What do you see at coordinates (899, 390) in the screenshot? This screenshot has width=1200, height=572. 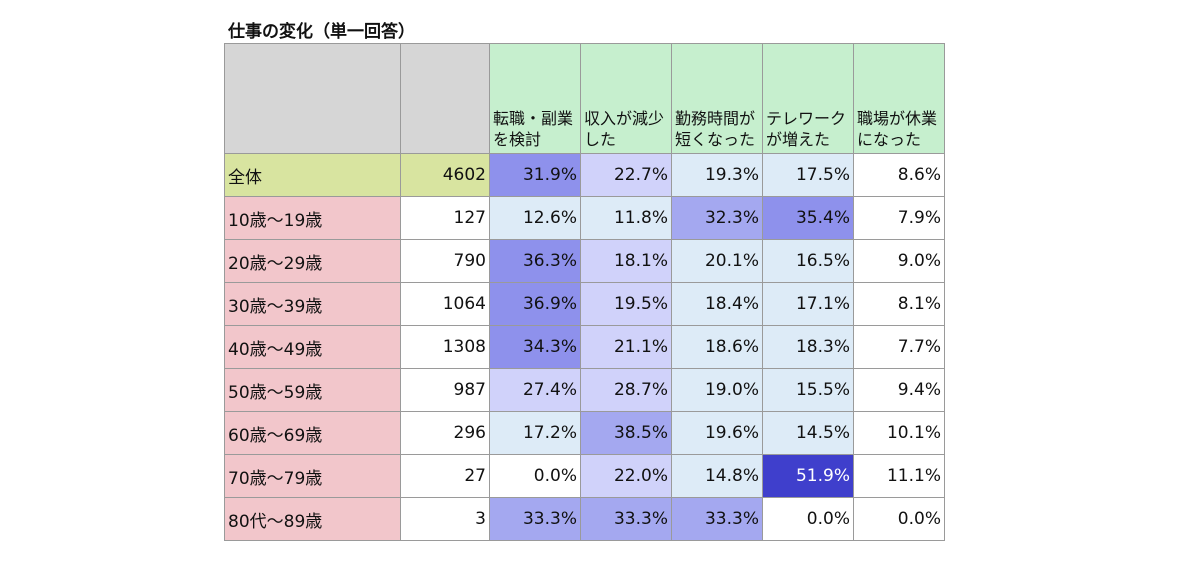 I see `value-cell: 9.4%` at bounding box center [899, 390].